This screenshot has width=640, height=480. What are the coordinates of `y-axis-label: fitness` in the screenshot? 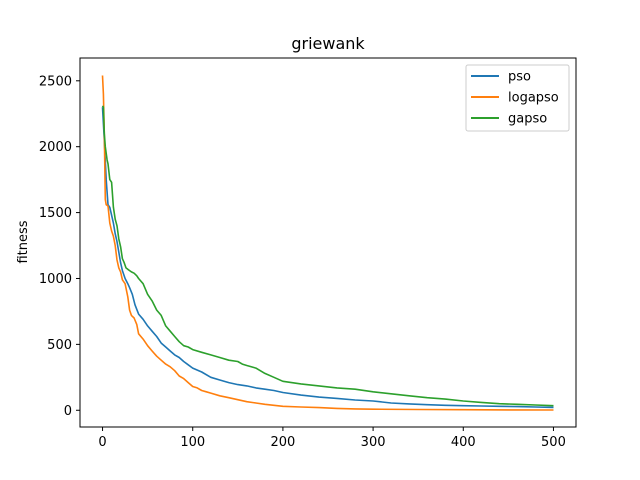 It's located at (23, 241).